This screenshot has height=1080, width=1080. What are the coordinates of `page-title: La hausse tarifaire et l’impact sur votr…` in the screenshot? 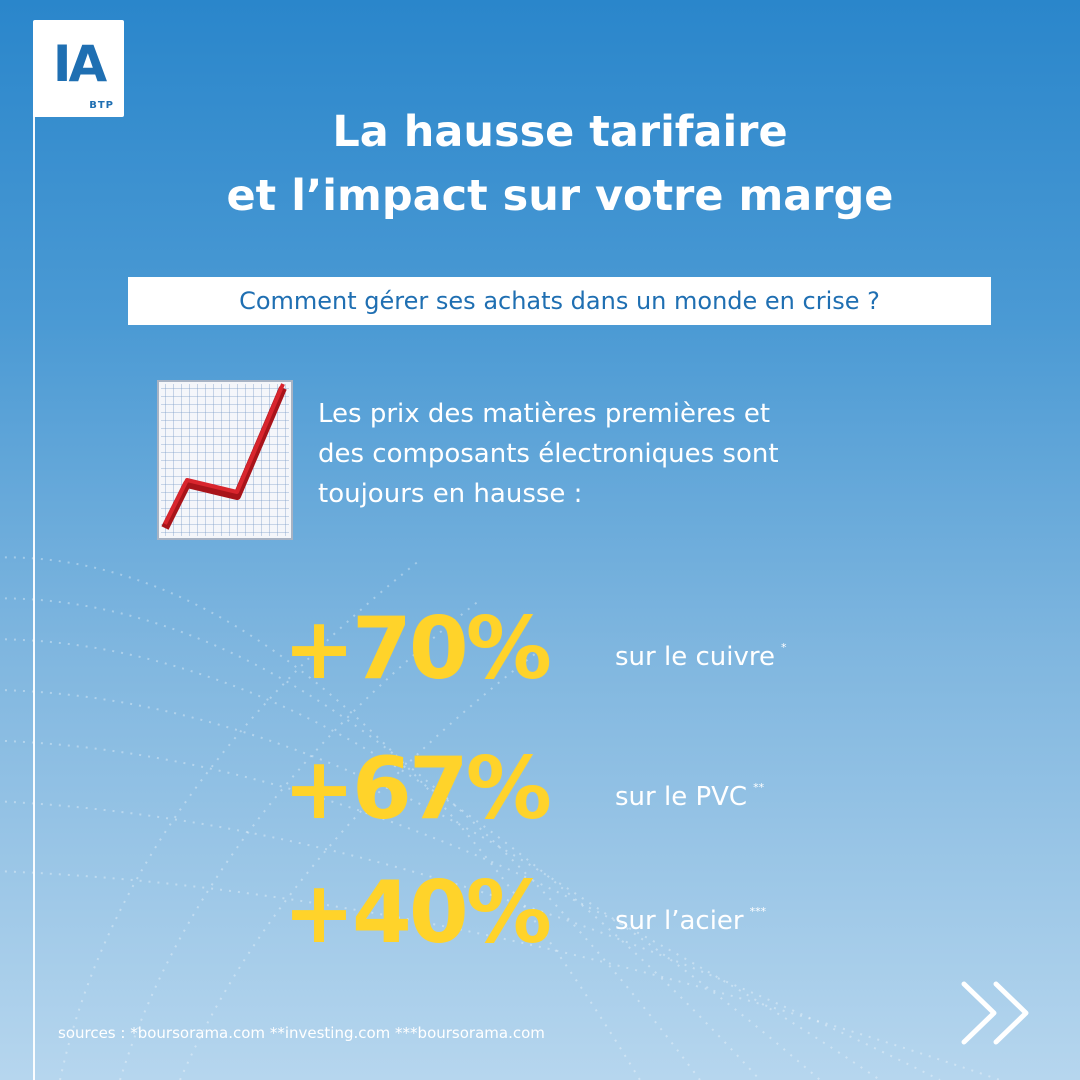 It's located at (560, 164).